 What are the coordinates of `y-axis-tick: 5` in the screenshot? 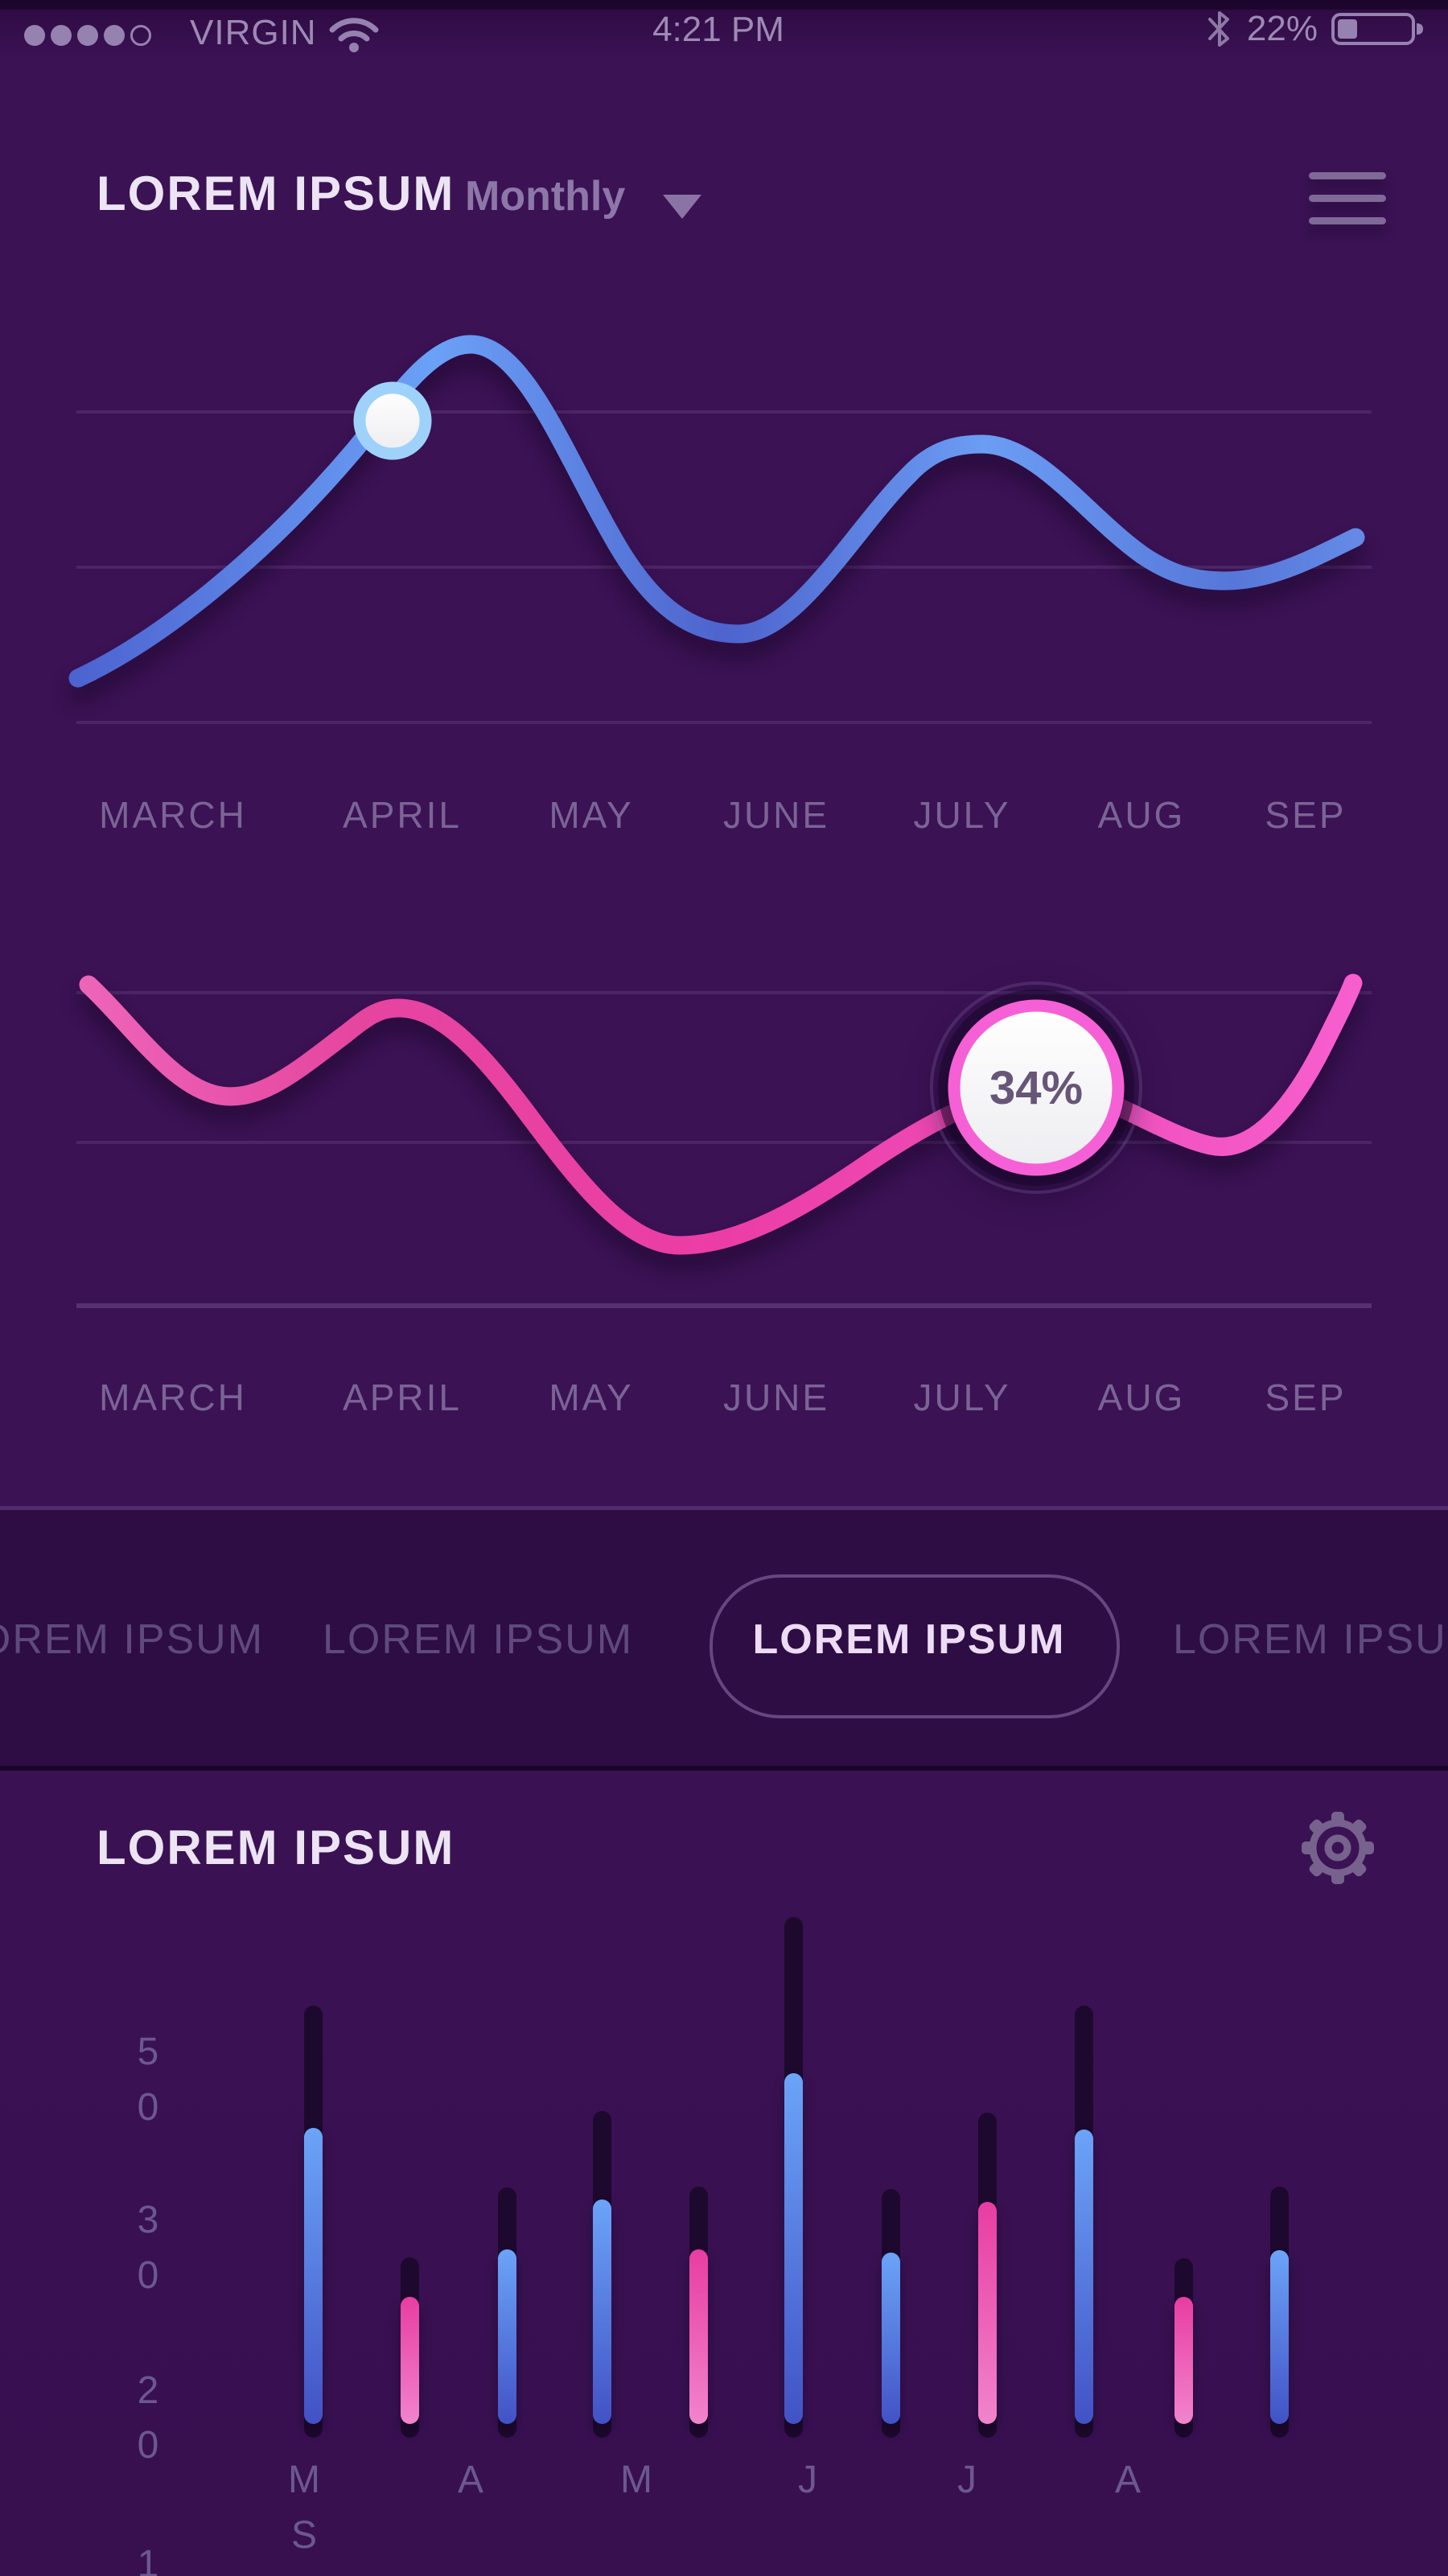 It's located at (148, 2052).